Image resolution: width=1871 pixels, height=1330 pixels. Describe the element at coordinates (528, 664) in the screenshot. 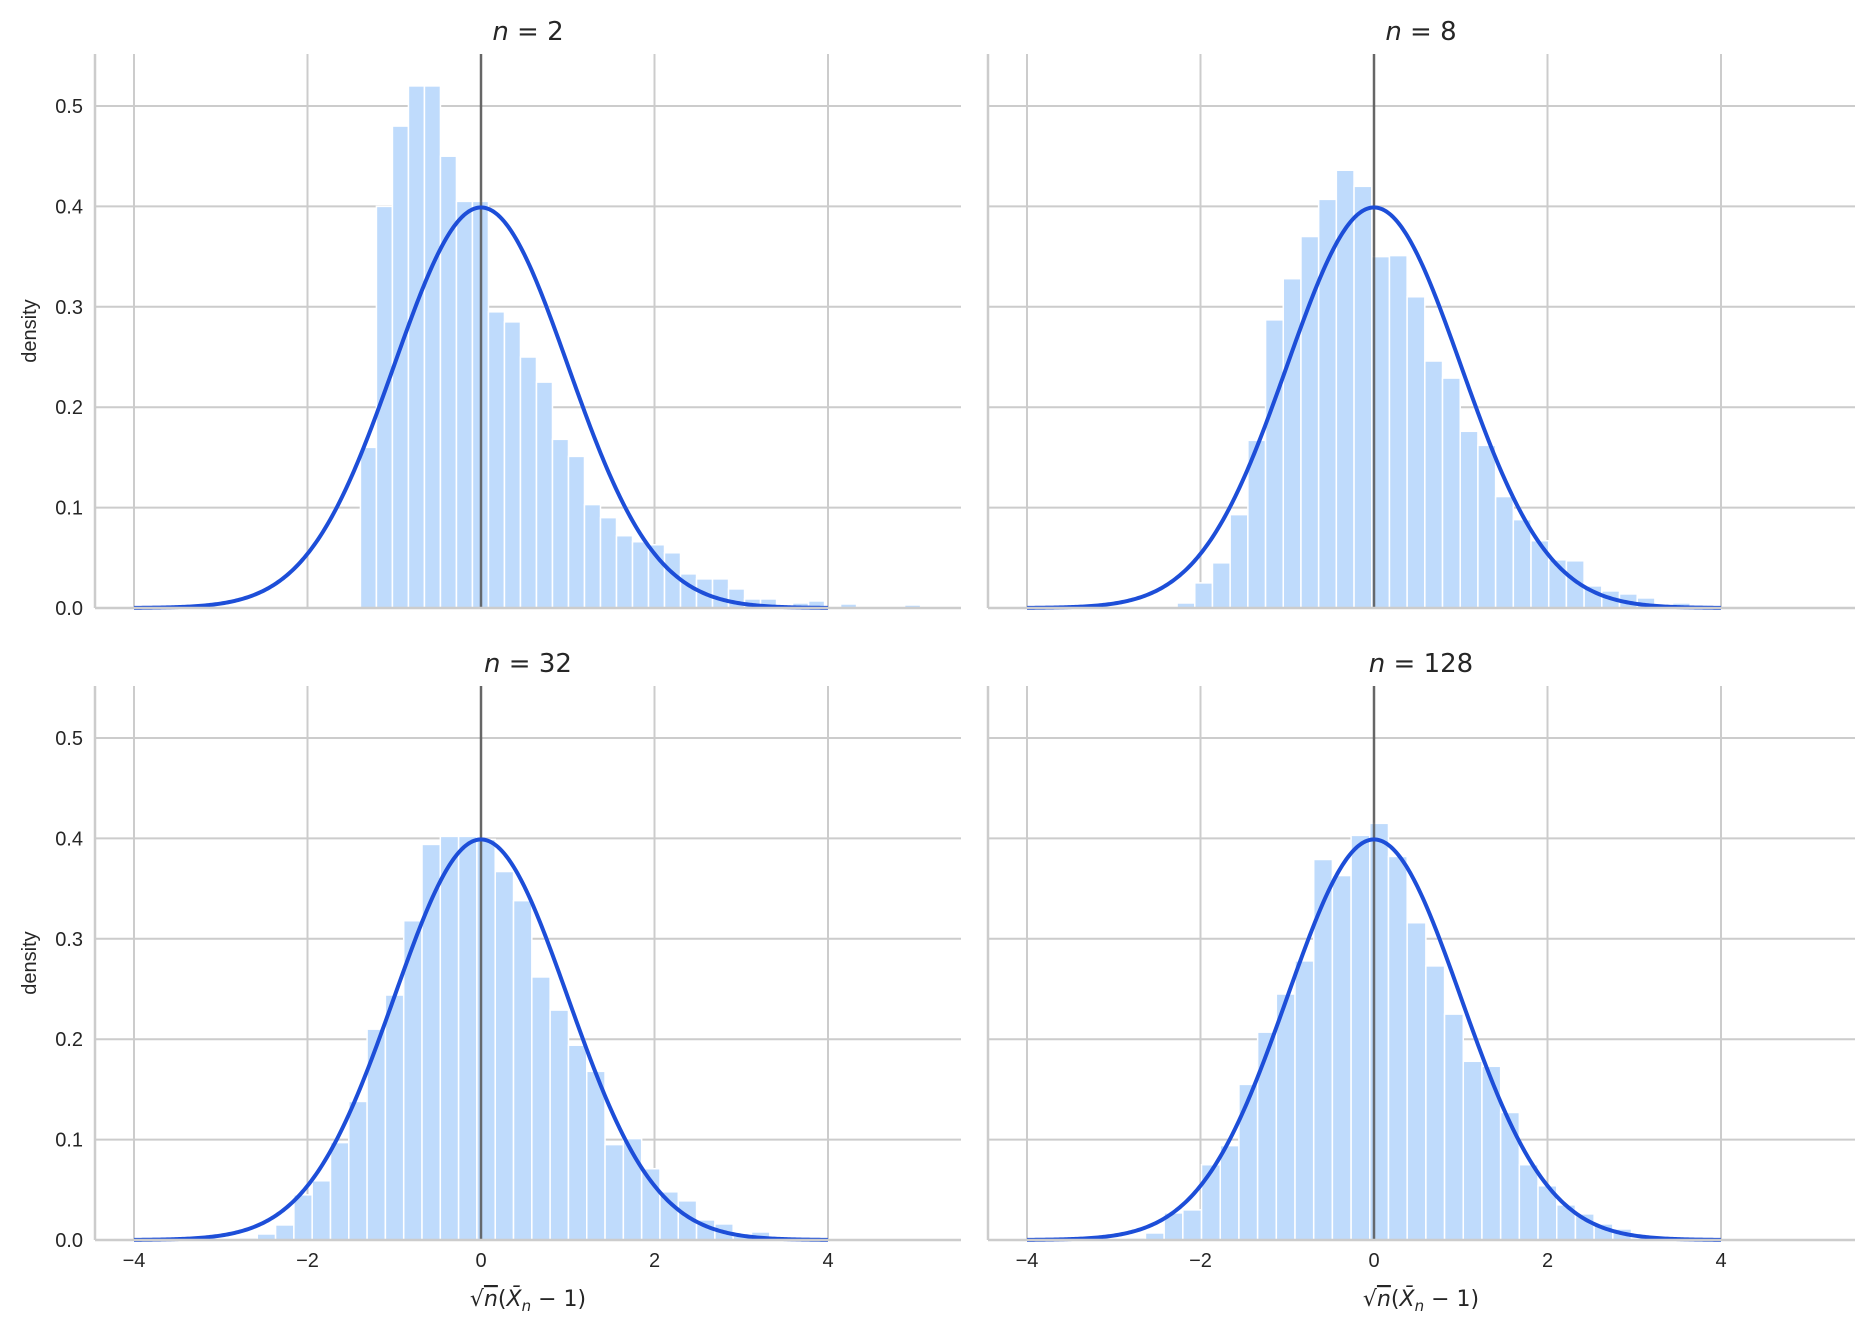

I see `panel-title-n32: n = 32` at that location.